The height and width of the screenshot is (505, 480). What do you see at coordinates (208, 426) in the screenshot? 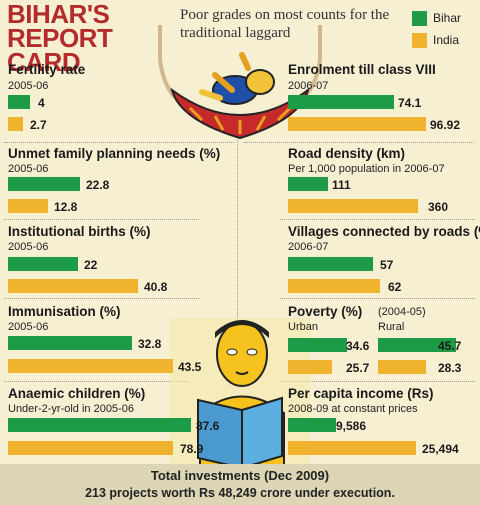
I see `value-label-bihar-anaemic: 87.6` at bounding box center [208, 426].